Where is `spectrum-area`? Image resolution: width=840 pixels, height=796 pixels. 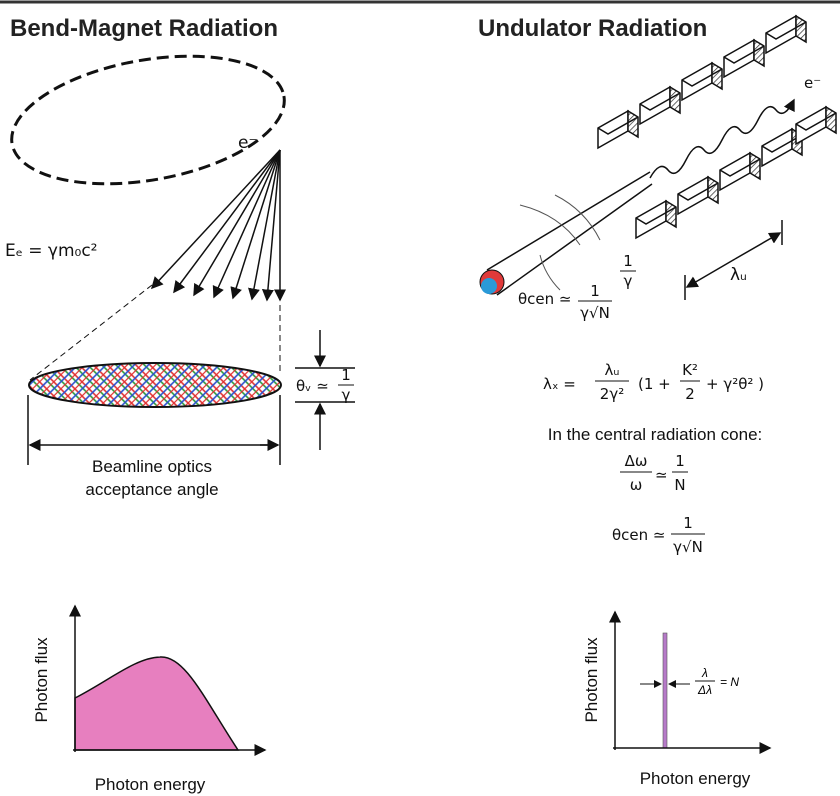 spectrum-area is located at coordinates (157, 703).